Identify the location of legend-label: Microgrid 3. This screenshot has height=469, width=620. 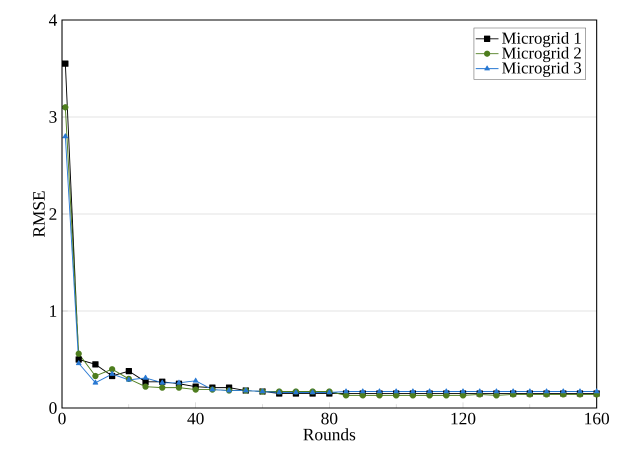
(542, 69).